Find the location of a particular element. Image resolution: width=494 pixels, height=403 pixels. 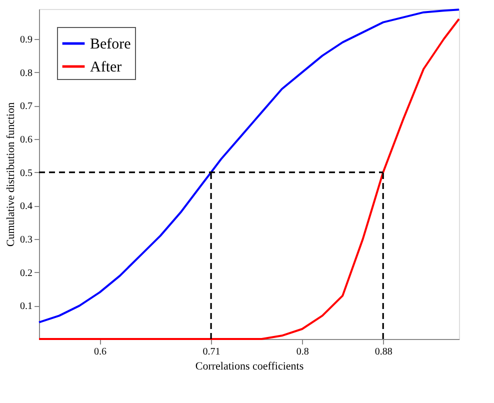

y-tick-label: 0.4 is located at coordinates (26, 206).